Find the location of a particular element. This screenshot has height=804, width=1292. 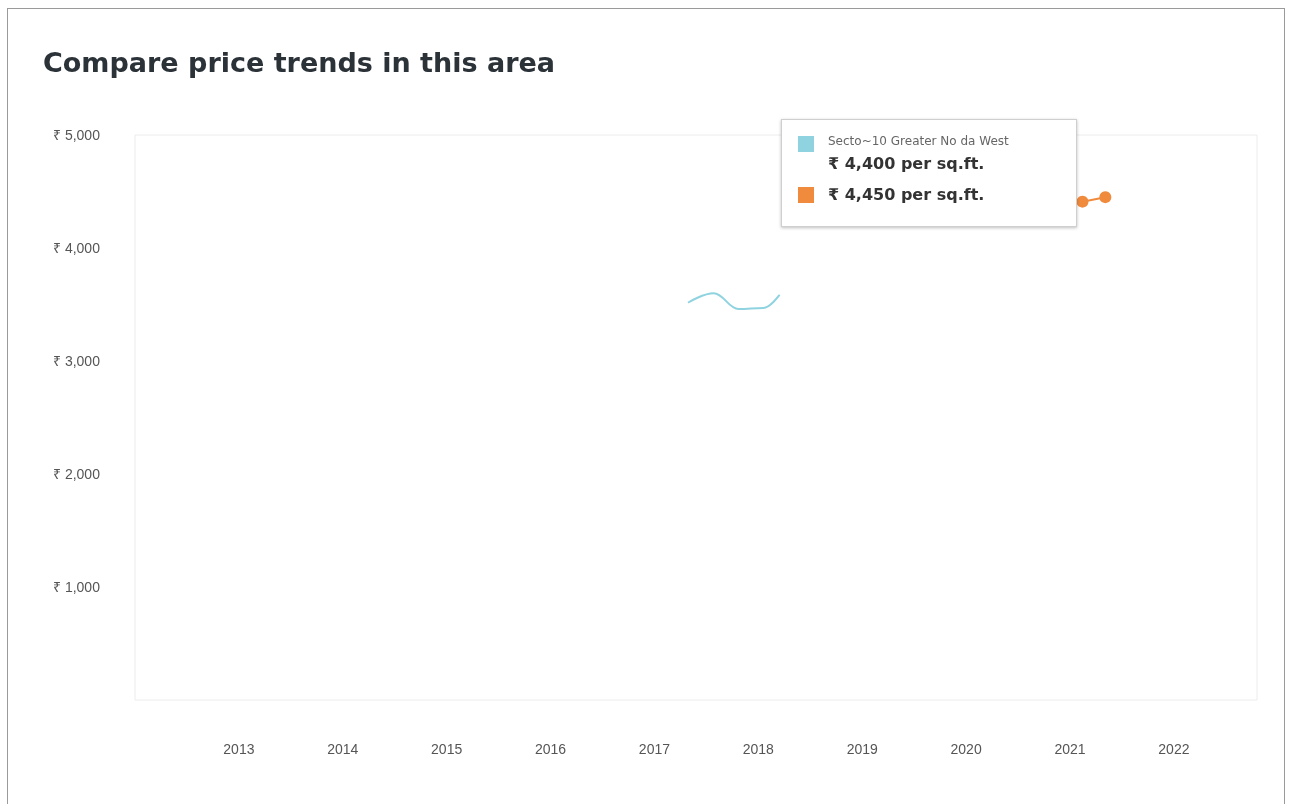

x-tick-label: 2020 is located at coordinates (966, 749).